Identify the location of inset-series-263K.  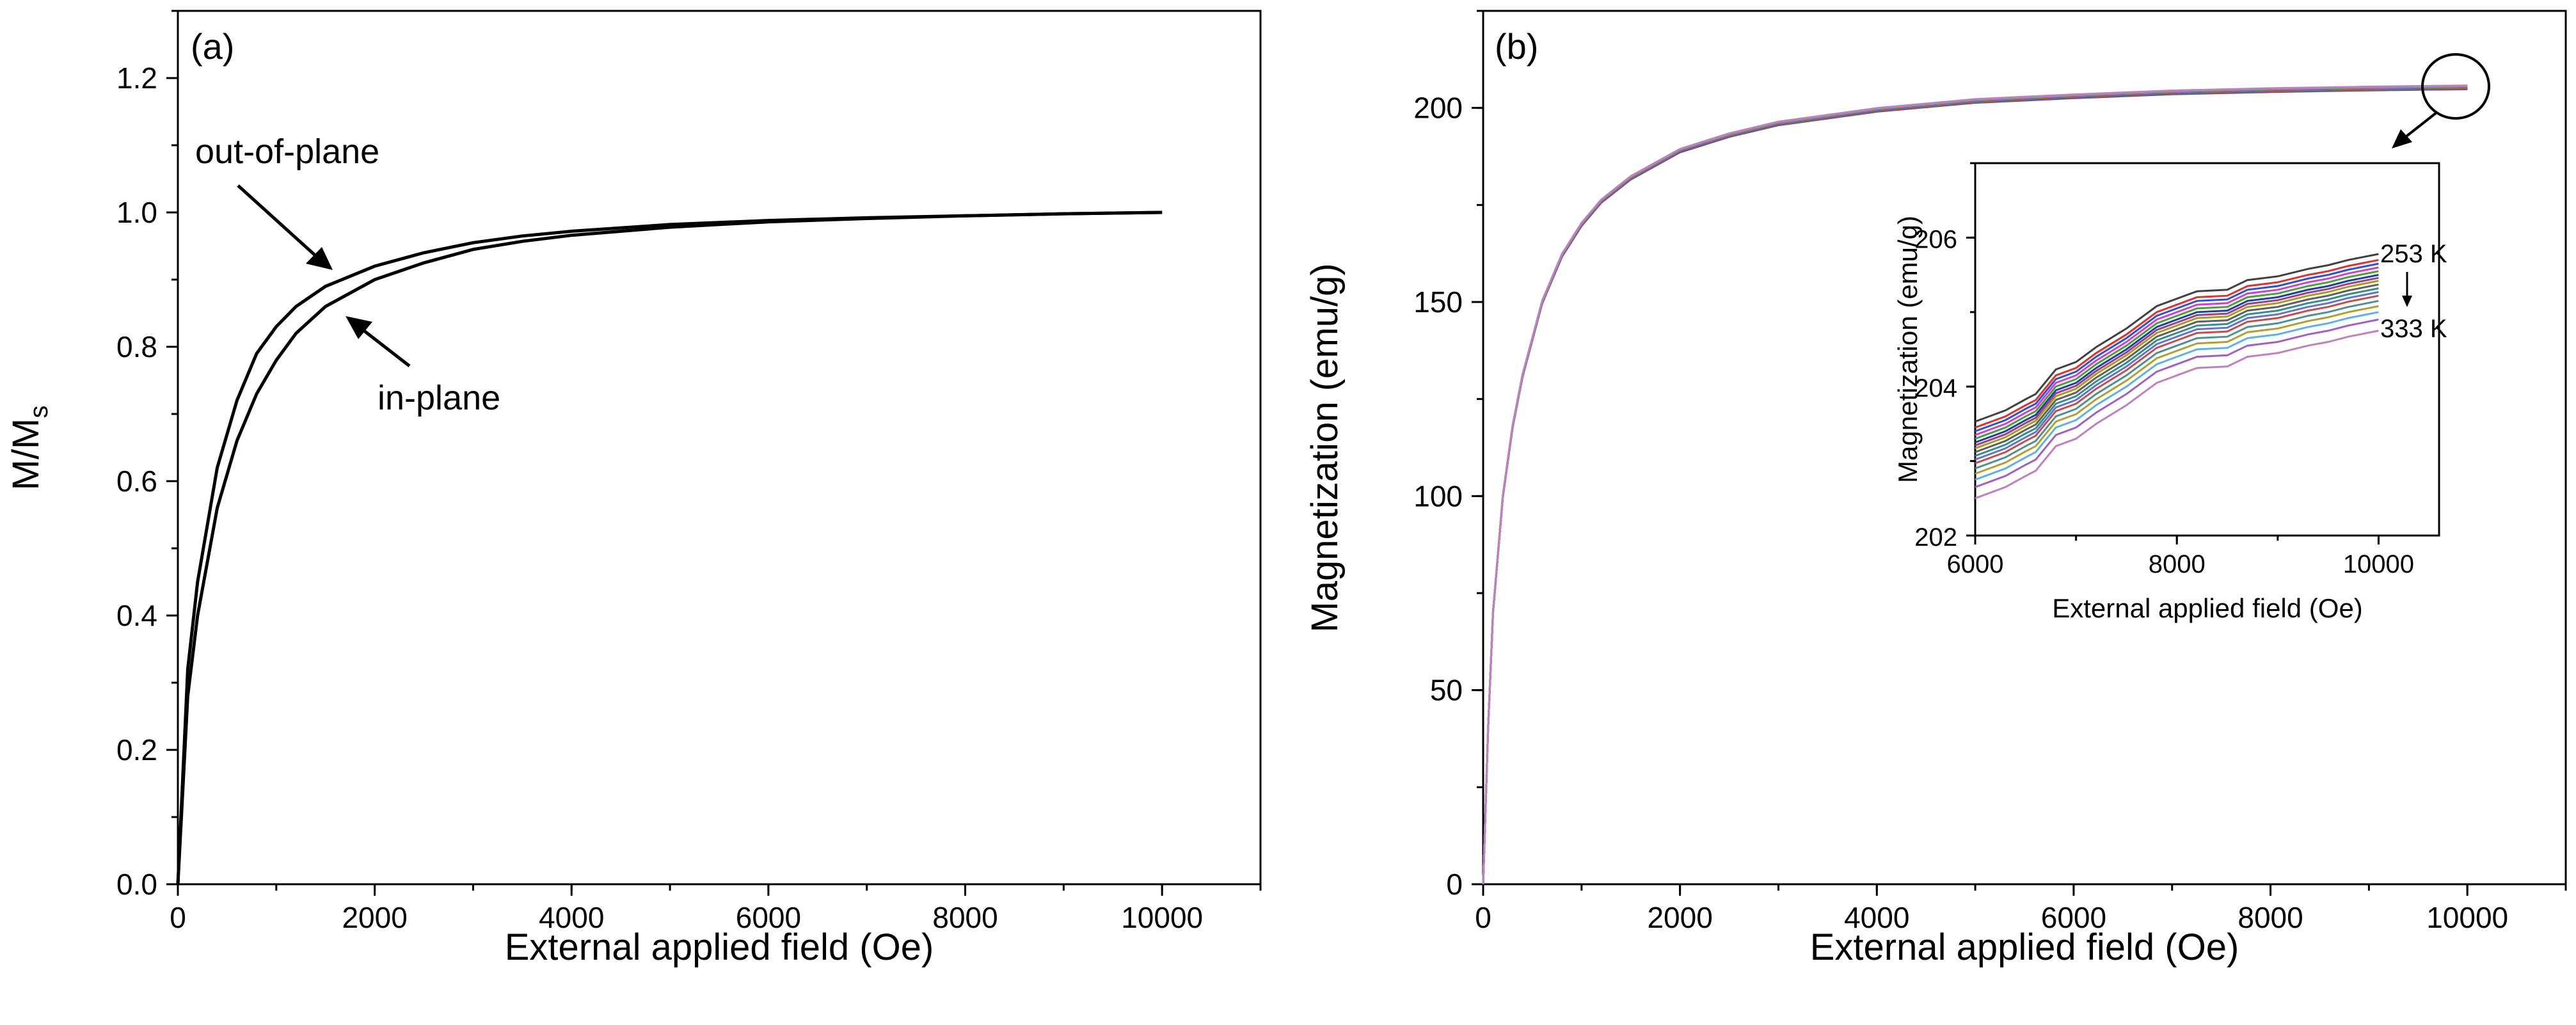
(2177, 347).